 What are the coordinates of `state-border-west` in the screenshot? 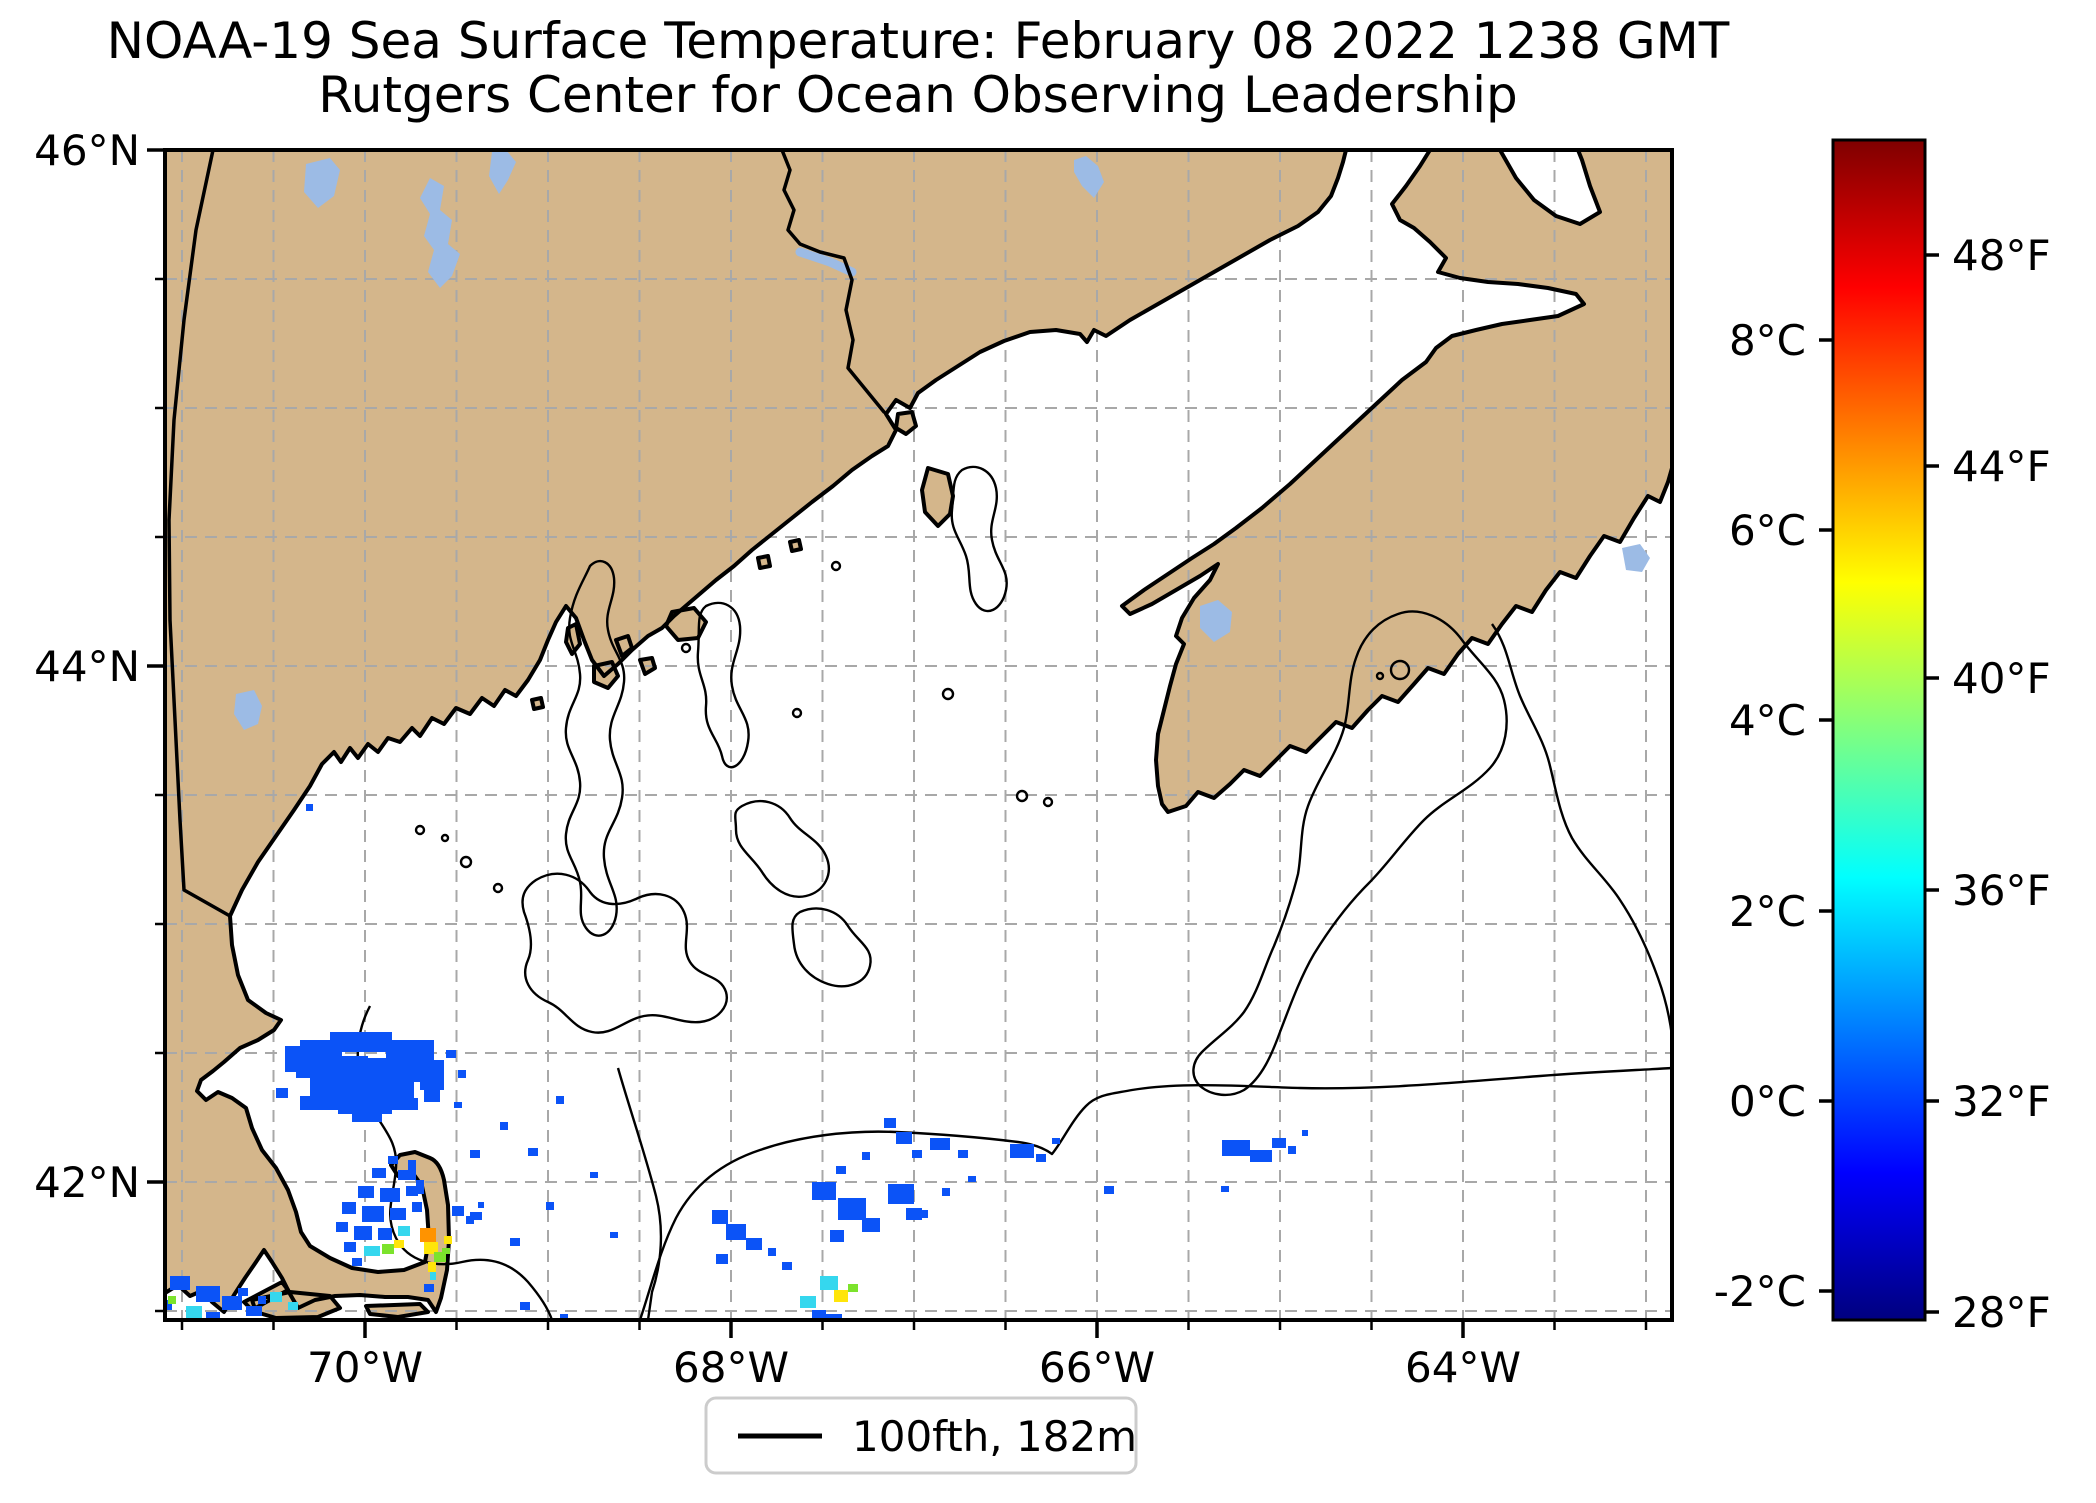 It's located at (199, 534).